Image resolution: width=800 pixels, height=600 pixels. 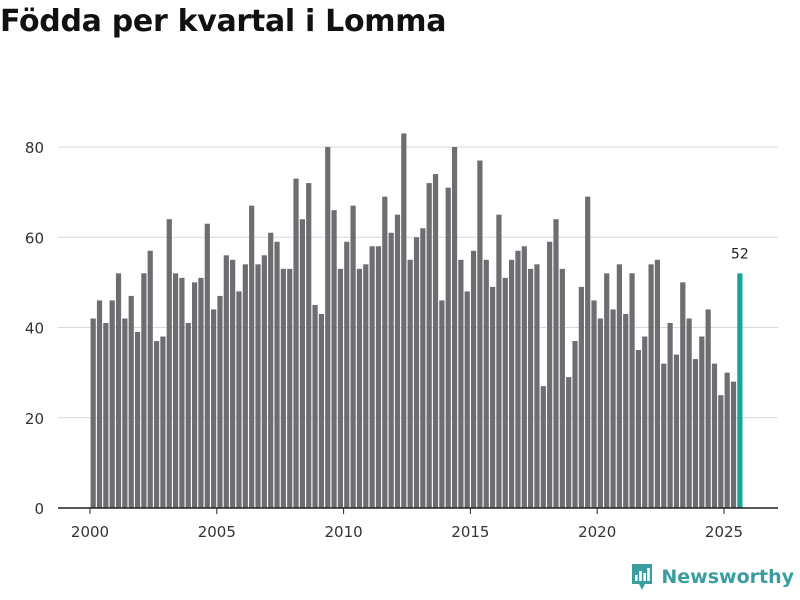 I want to click on data-label-last: 52, so click(x=740, y=254).